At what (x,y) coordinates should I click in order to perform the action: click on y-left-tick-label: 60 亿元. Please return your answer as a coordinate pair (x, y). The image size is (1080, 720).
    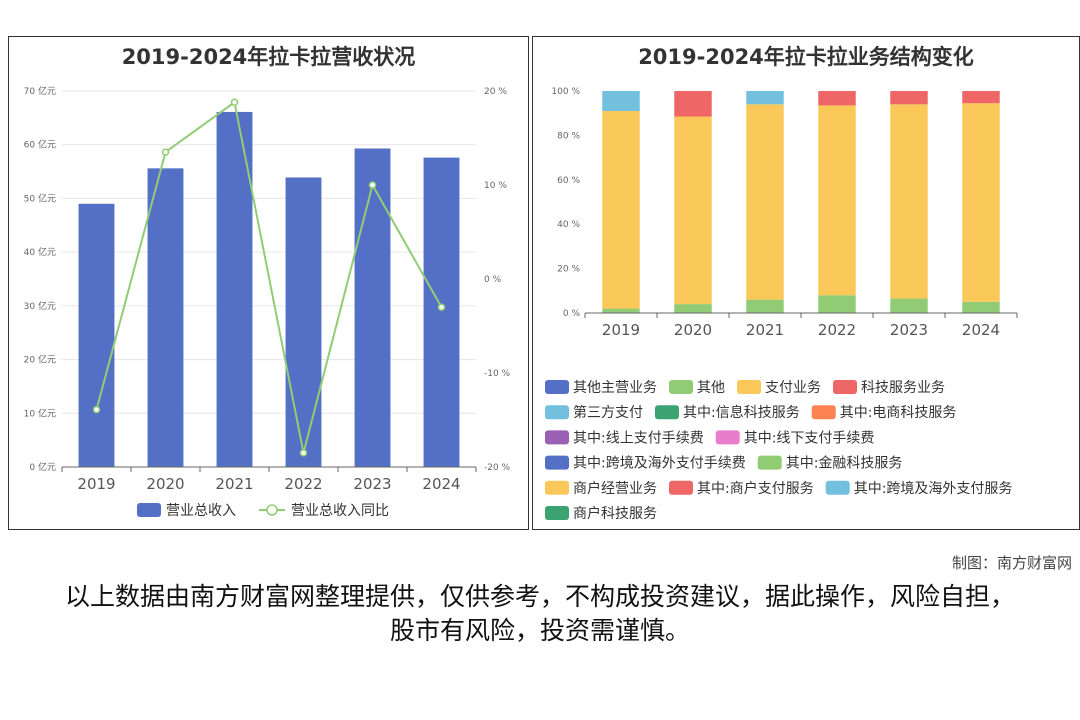
    Looking at the image, I should click on (40, 145).